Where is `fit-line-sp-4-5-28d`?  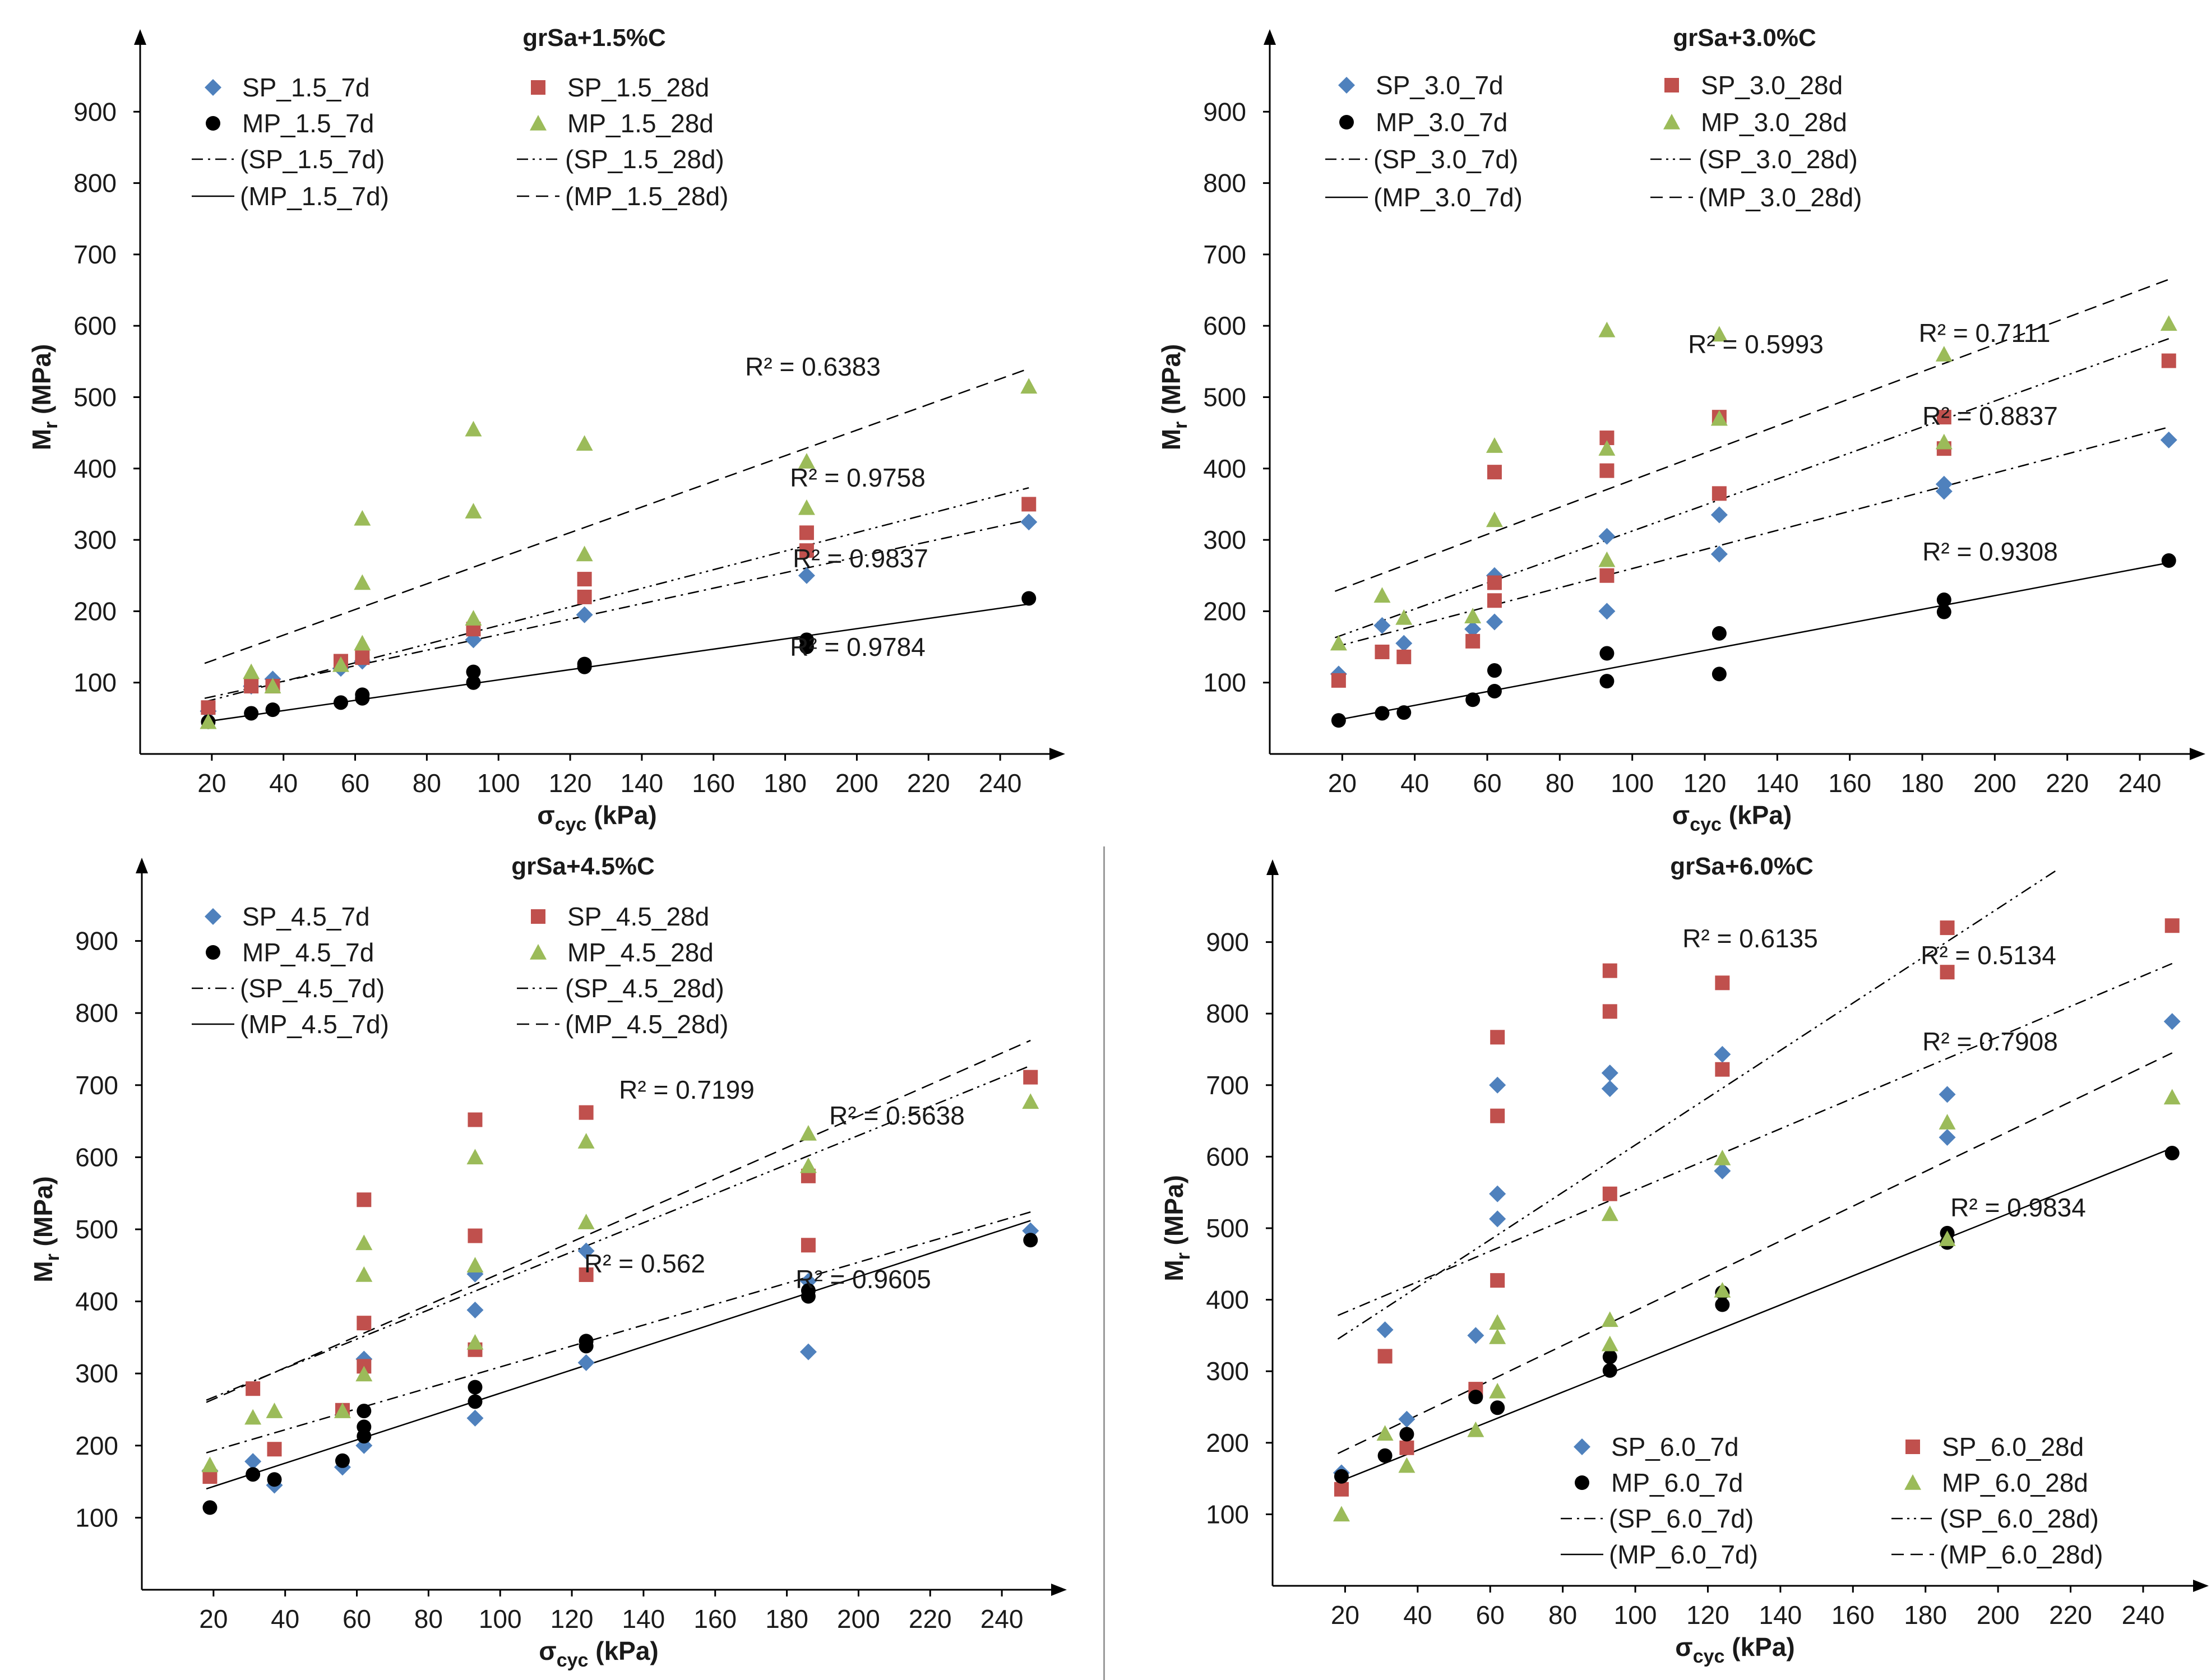 fit-line-sp-4-5-28d is located at coordinates (619, 1233).